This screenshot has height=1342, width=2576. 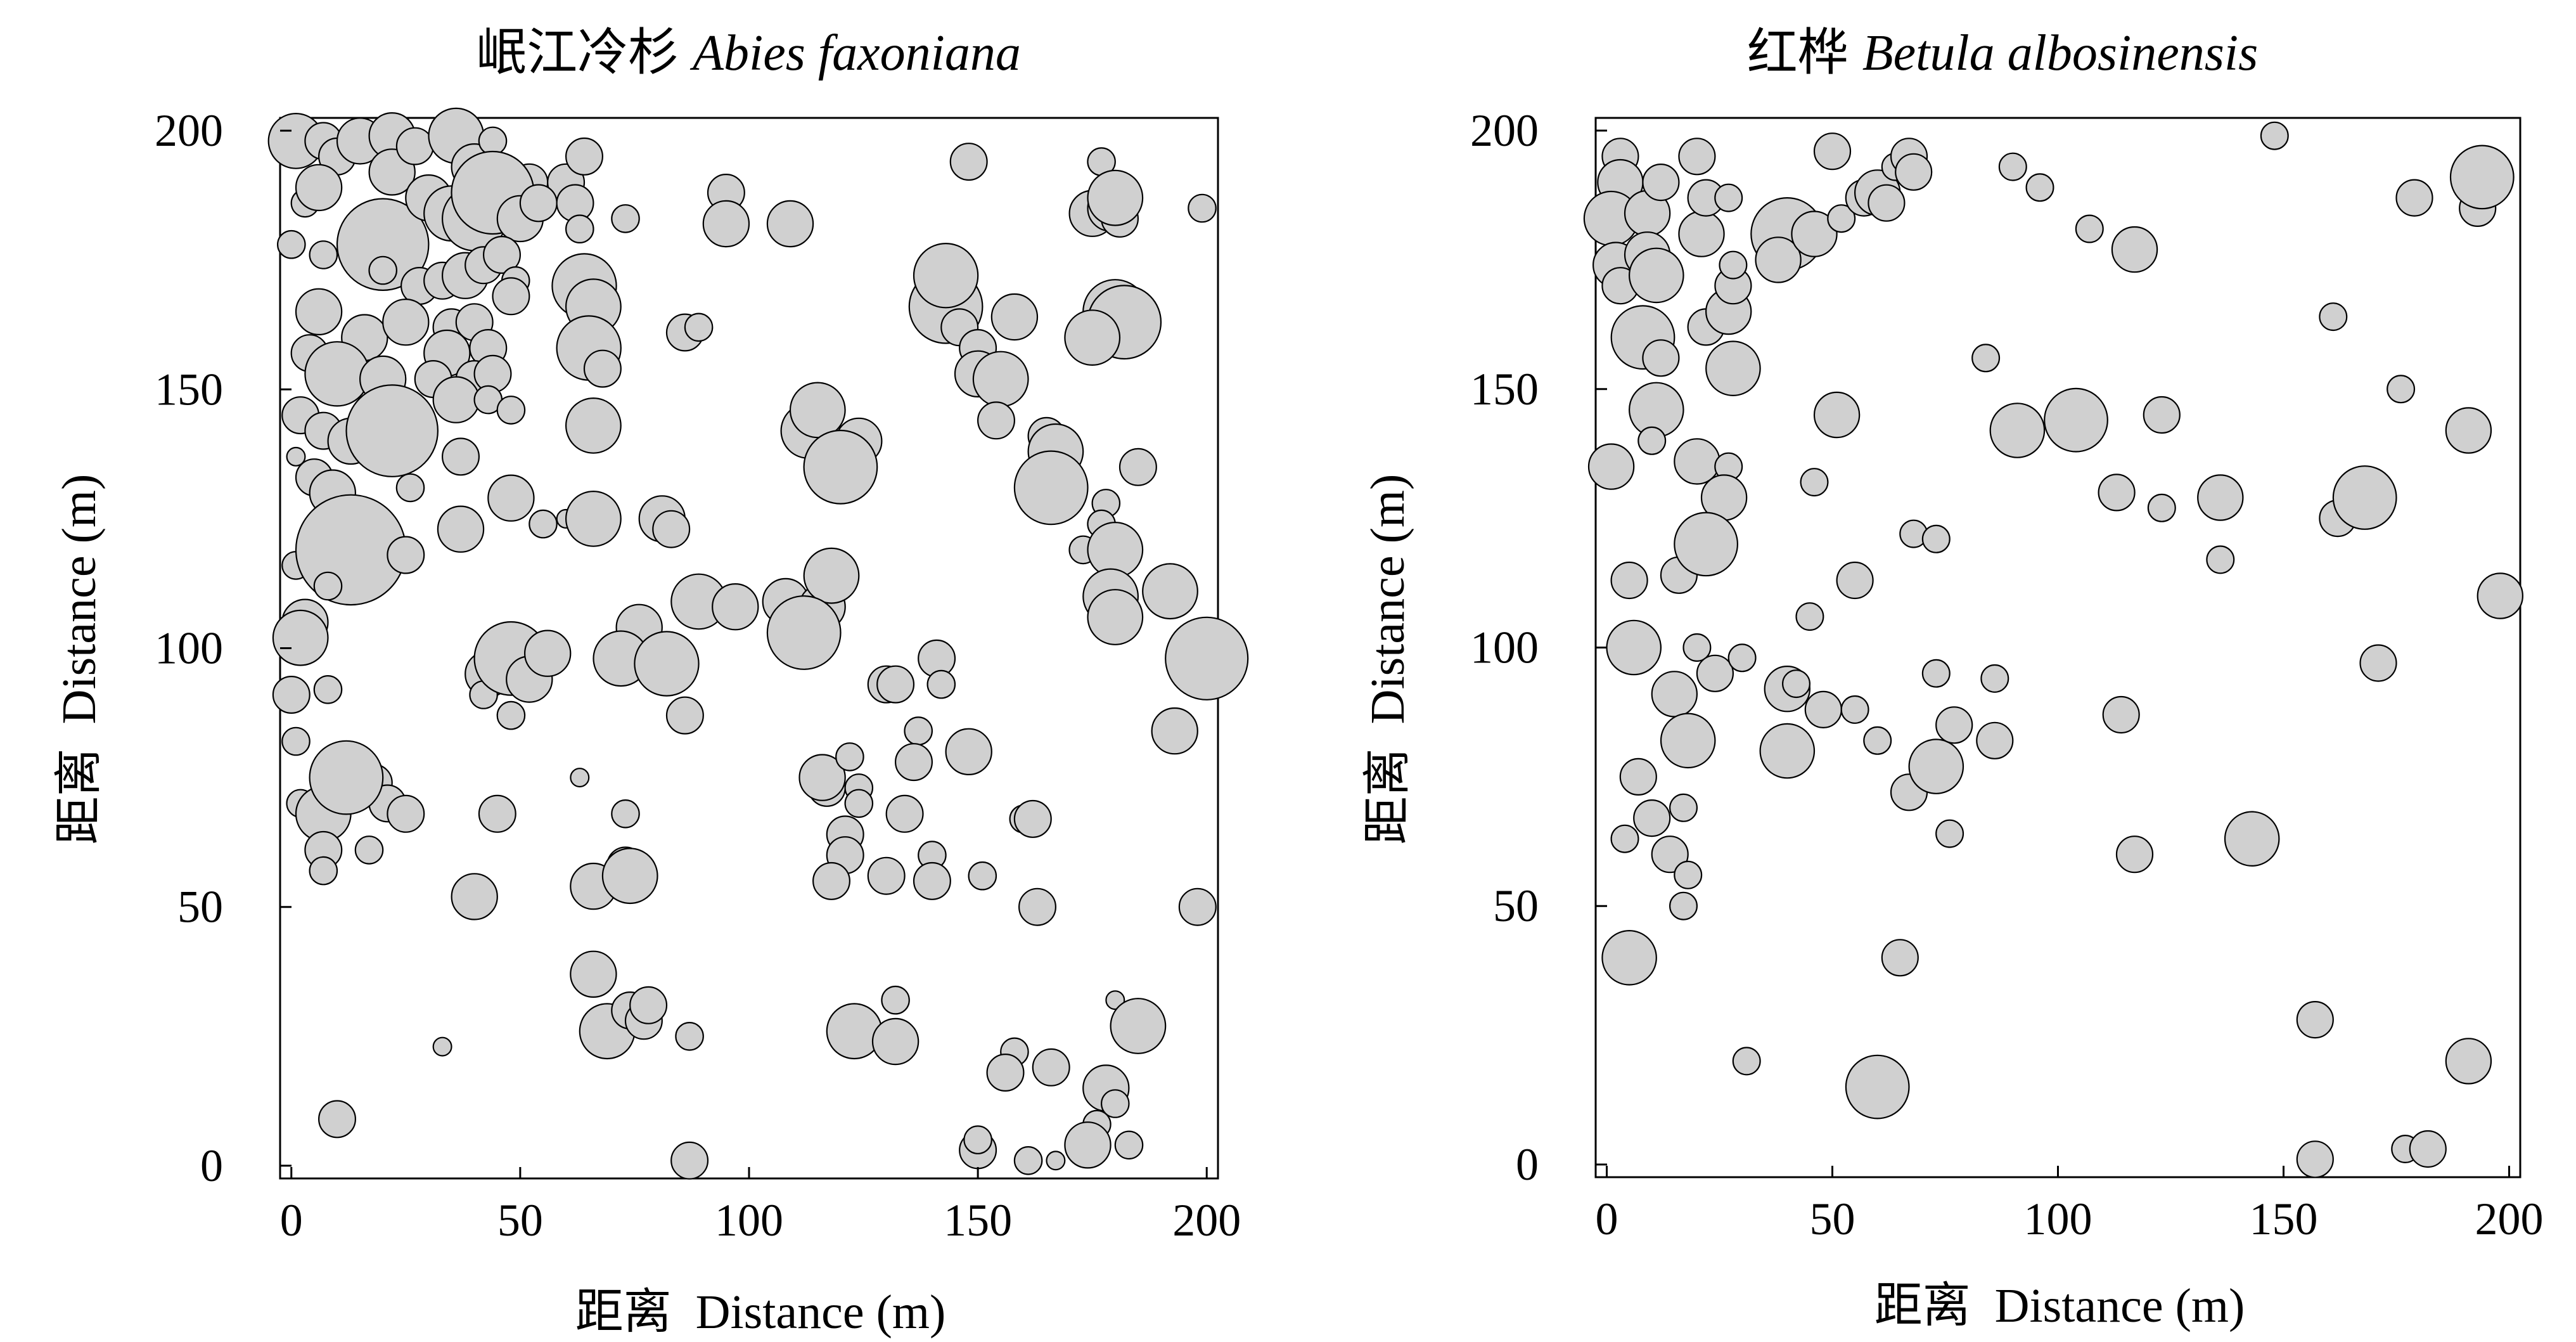 What do you see at coordinates (2060, 53) in the screenshot?
I see `panel-title-latin: Betula albosinensis` at bounding box center [2060, 53].